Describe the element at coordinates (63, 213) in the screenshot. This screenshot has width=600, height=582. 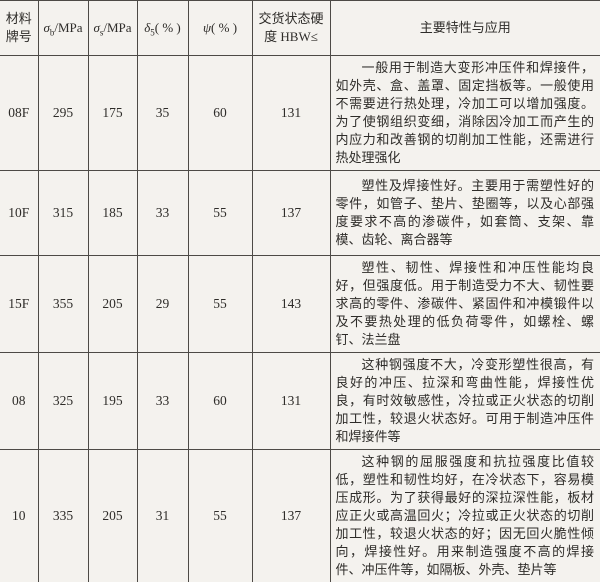
I see `cell-sigma-b: 315` at that location.